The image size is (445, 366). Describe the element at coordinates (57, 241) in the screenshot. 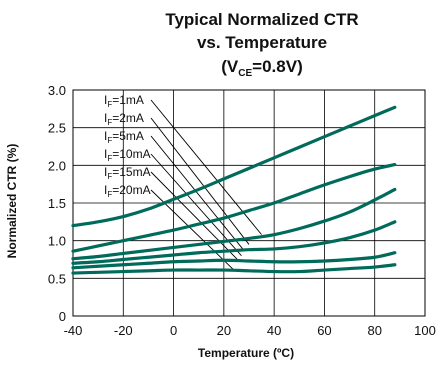

I see `y-tick-label: 1.0` at that location.